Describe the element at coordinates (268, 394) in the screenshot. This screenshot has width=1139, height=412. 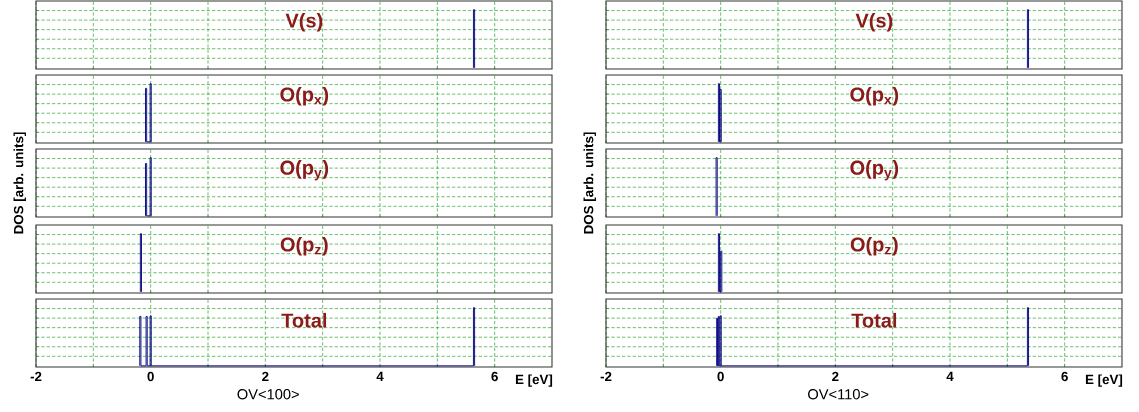
I see `text: OV<100>` at that location.